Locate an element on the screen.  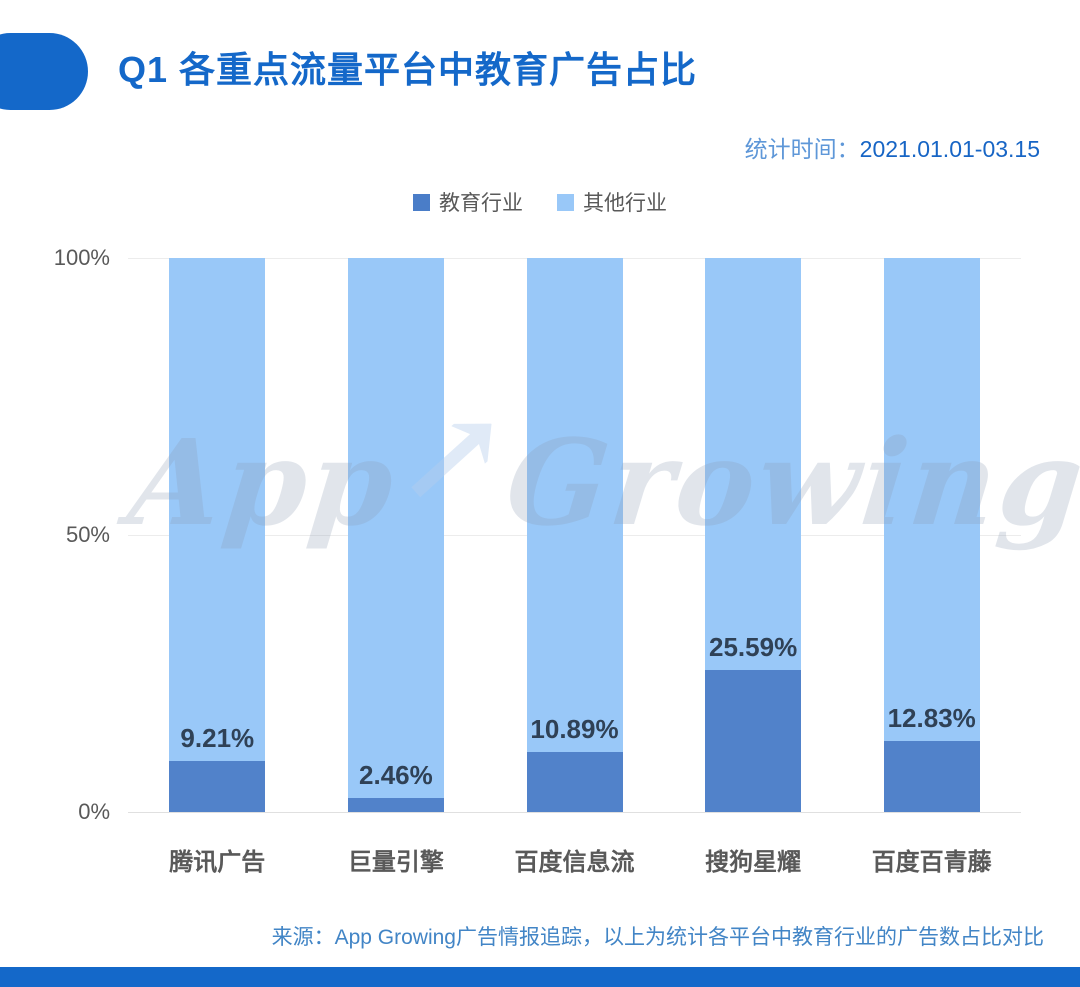
legend-item: 教育行业 is located at coordinates (468, 202).